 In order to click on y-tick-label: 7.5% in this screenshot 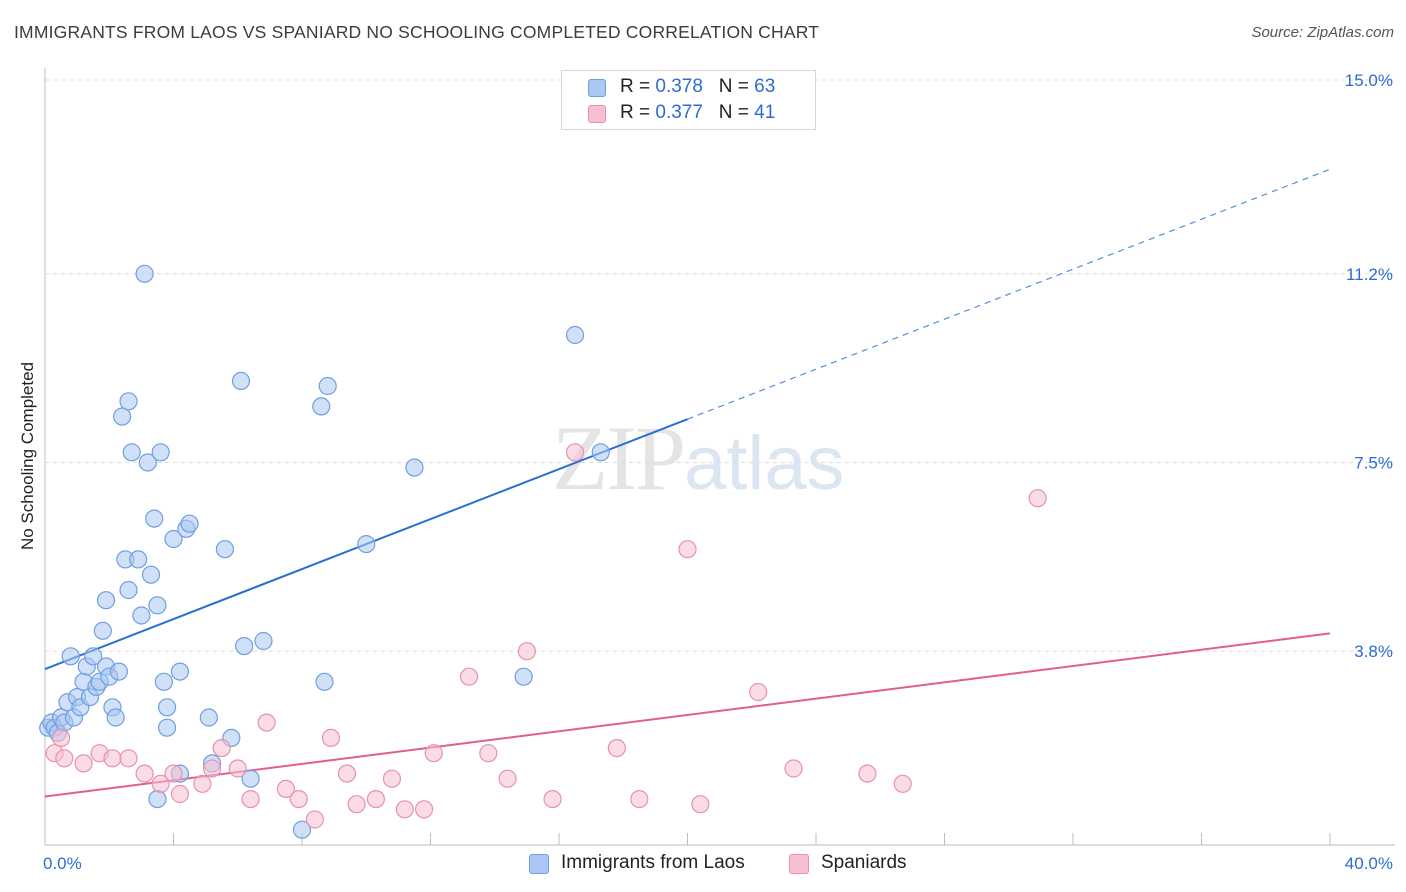, I will do `click(1373, 463)`.